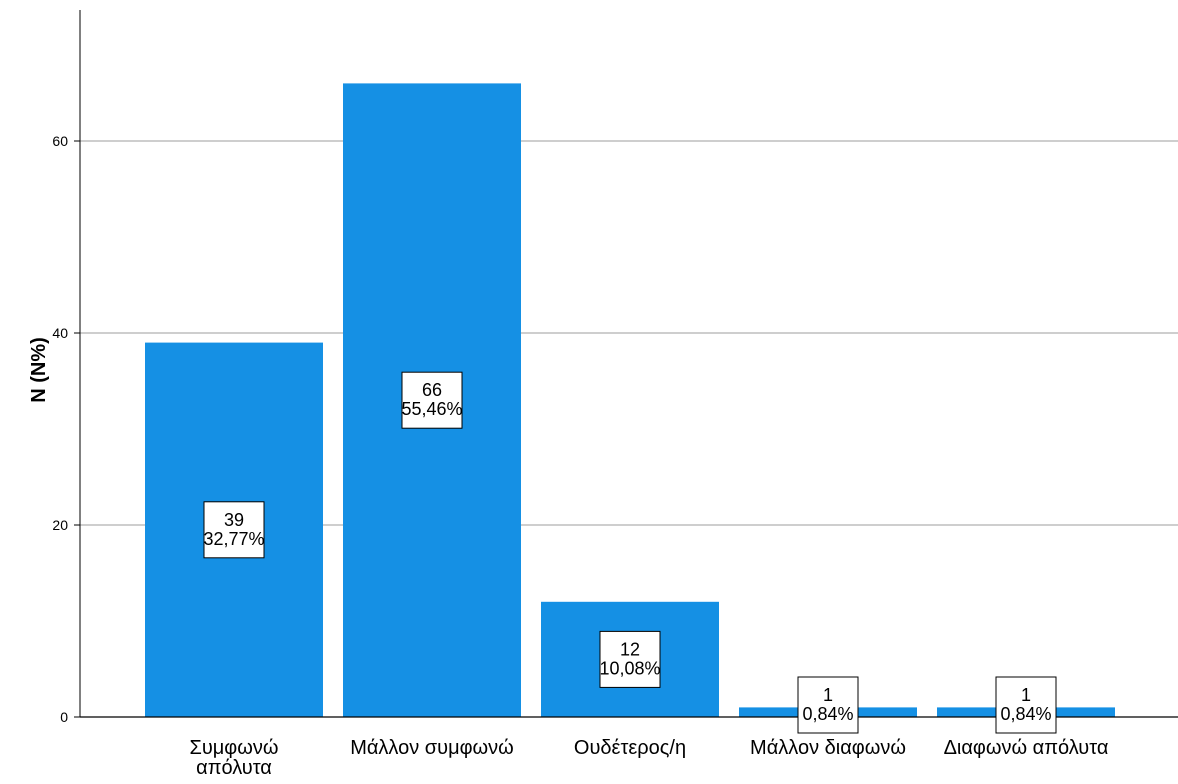  What do you see at coordinates (60, 525) in the screenshot?
I see `y-tick-label: 20` at bounding box center [60, 525].